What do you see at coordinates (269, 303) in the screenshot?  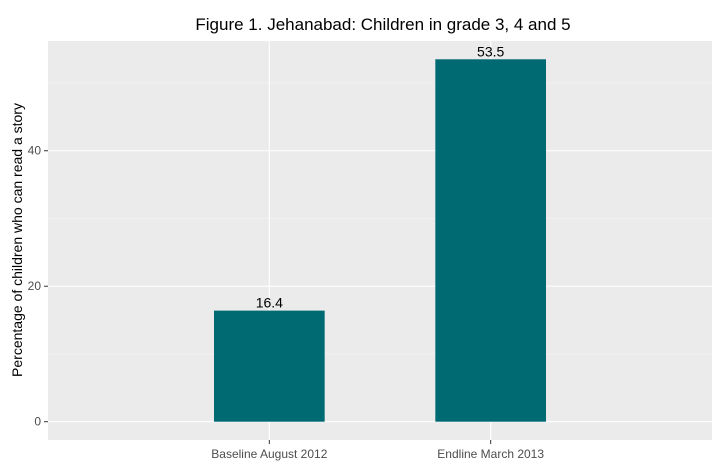 I see `bar-value-label: 16.4` at bounding box center [269, 303].